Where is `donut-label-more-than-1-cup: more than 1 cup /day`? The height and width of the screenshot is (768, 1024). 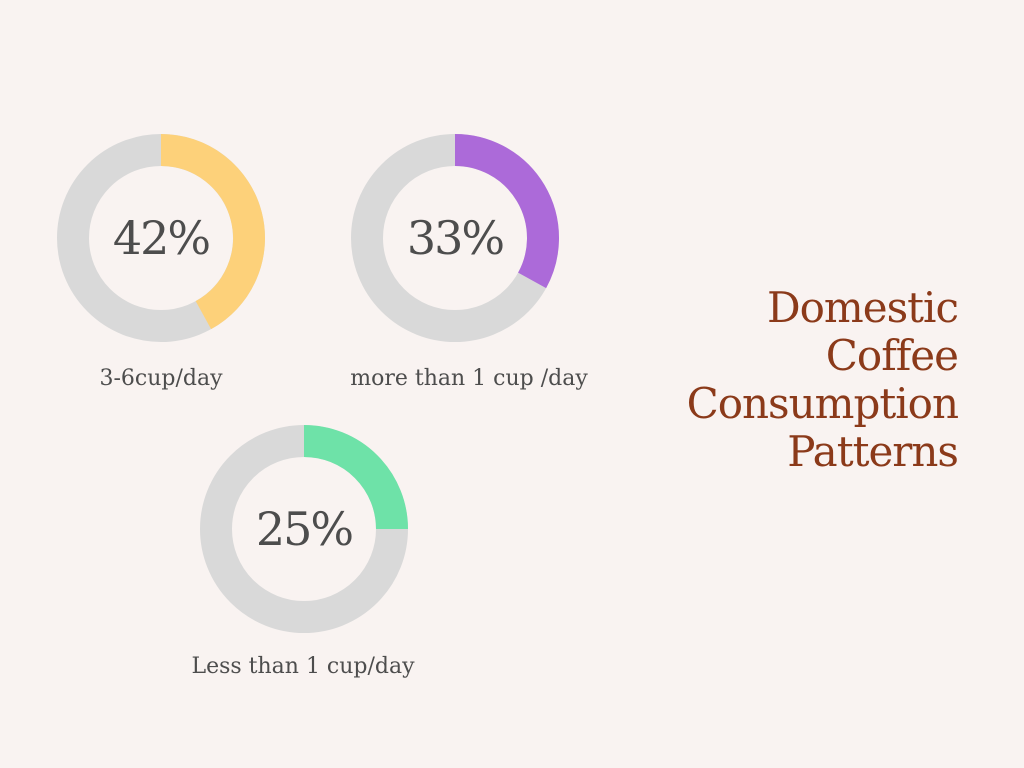 donut-label-more-than-1-cup: more than 1 cup /day is located at coordinates (469, 378).